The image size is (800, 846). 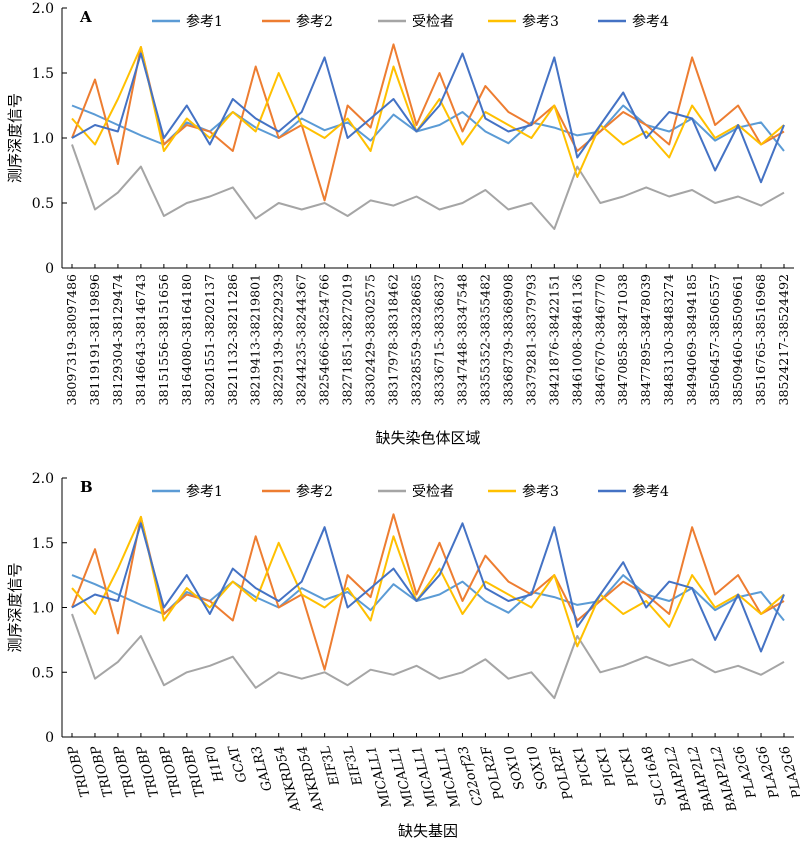 What do you see at coordinates (714, 340) in the screenshot?
I see `x-tick-label: 38506457-38506557` at bounding box center [714, 340].